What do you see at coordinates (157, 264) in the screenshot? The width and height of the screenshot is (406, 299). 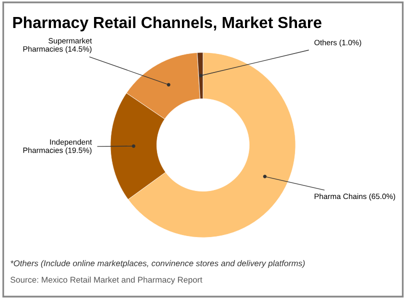 I see `text: *Others (Include online marketplaces, convinence stores and delivery platforms)` at bounding box center [157, 264].